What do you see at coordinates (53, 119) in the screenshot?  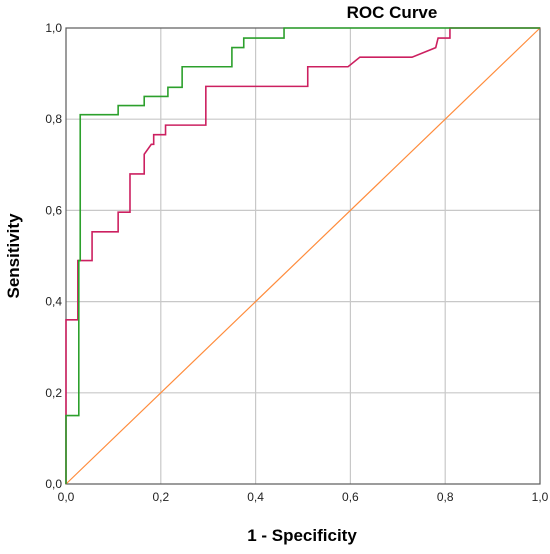 I see `y-tick-label: 0,8` at bounding box center [53, 119].